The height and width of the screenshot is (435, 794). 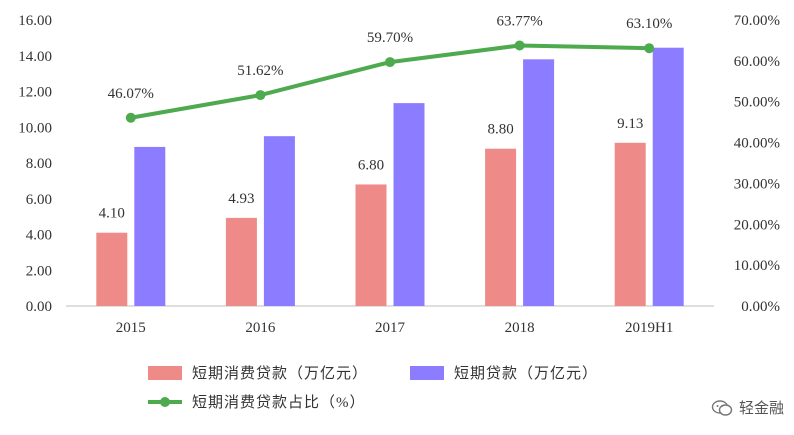 I want to click on bar-data-label: 8.80, so click(x=500, y=130).